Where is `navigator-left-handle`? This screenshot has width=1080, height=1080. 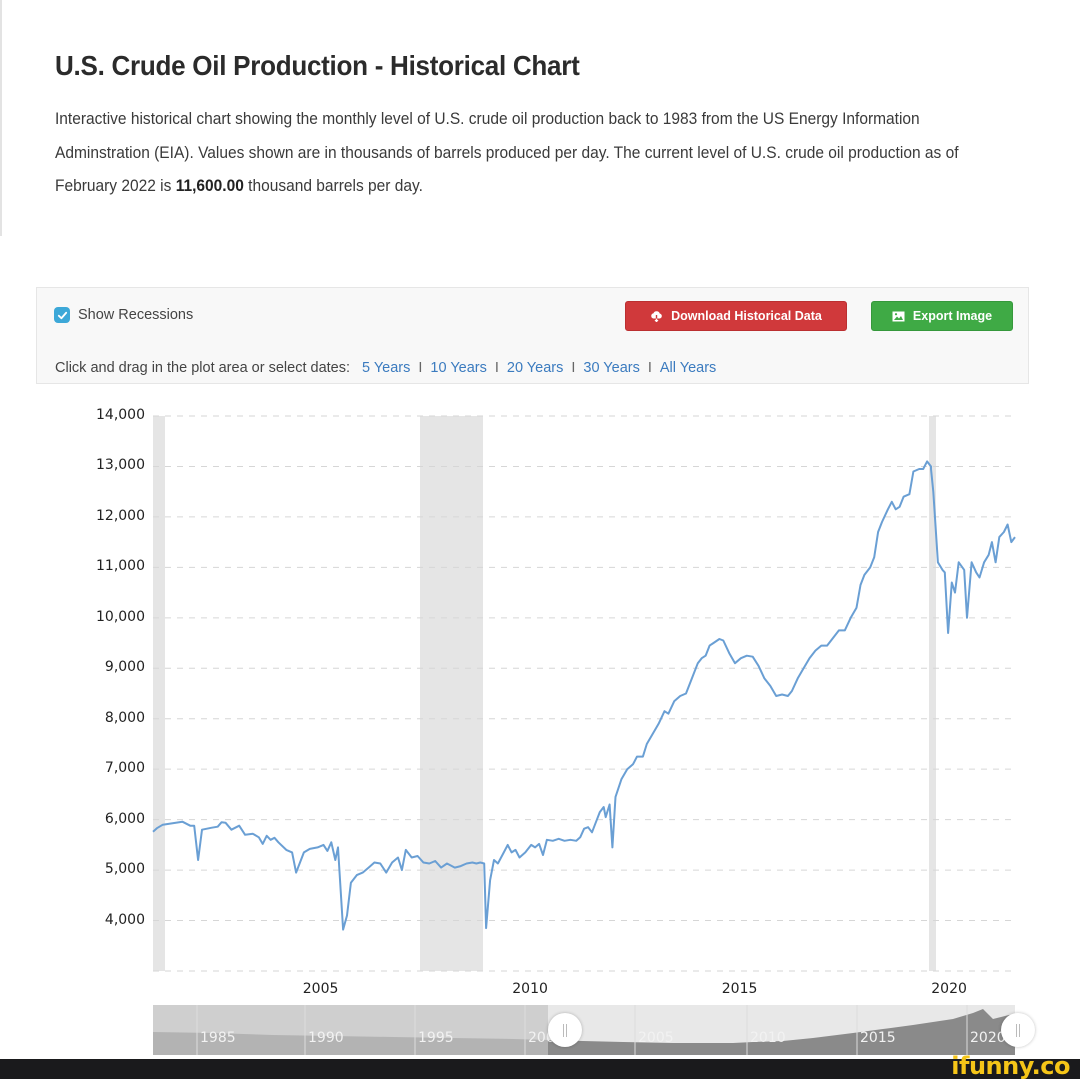 navigator-left-handle is located at coordinates (565, 1030).